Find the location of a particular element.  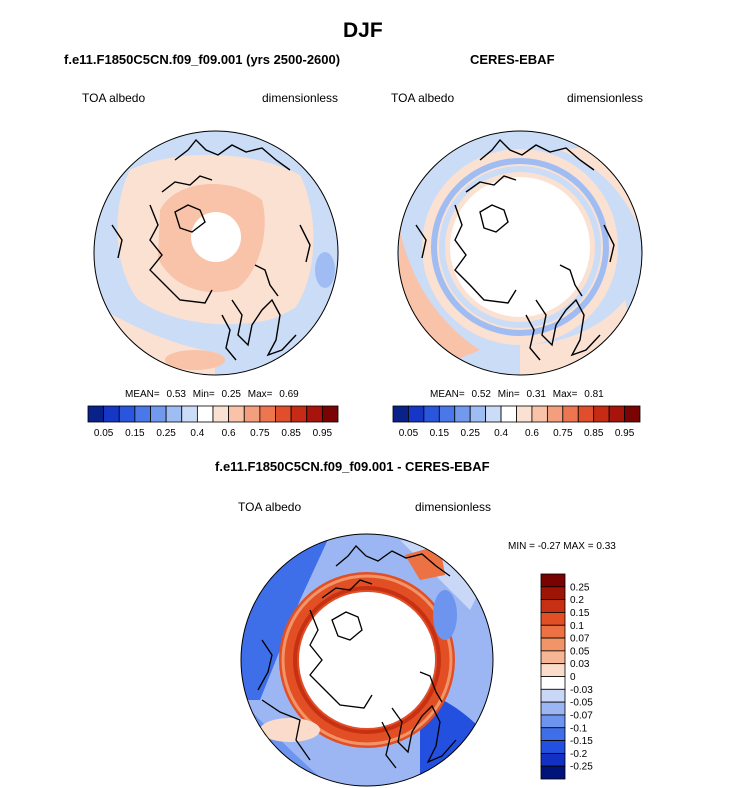

model-colorbar-tick-label: 0.85 is located at coordinates (291, 433).